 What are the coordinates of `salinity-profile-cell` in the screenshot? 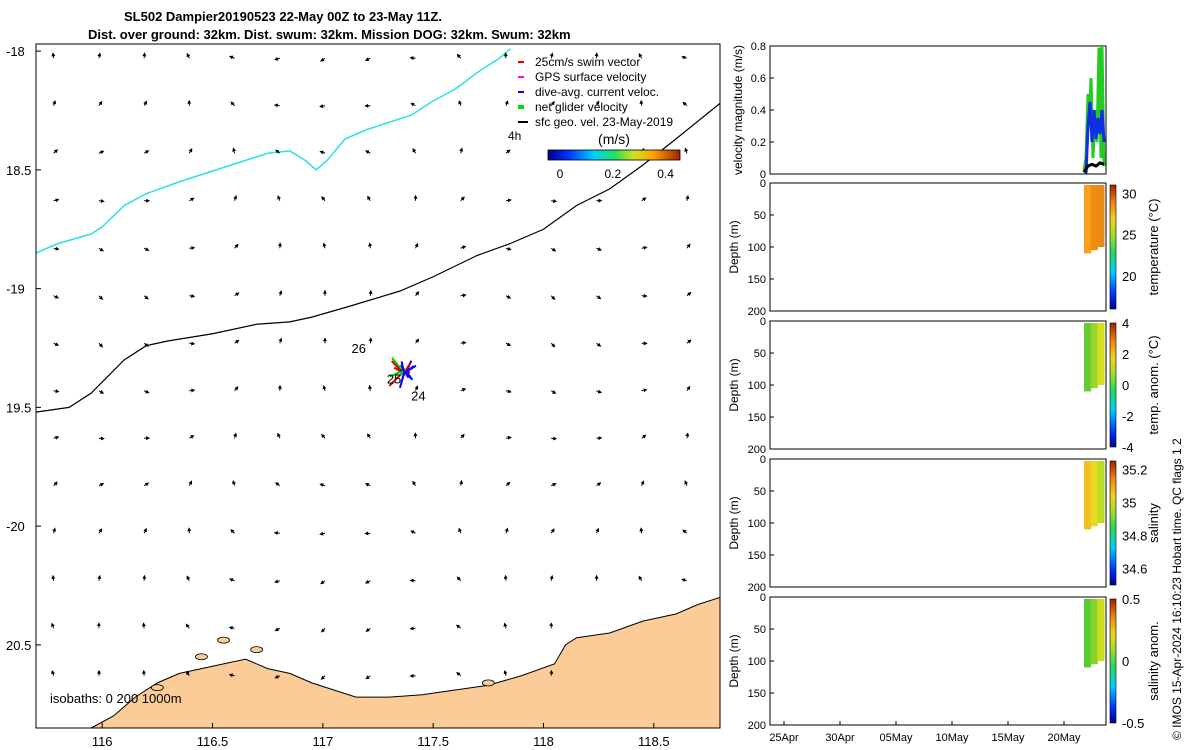 It's located at (1088, 495).